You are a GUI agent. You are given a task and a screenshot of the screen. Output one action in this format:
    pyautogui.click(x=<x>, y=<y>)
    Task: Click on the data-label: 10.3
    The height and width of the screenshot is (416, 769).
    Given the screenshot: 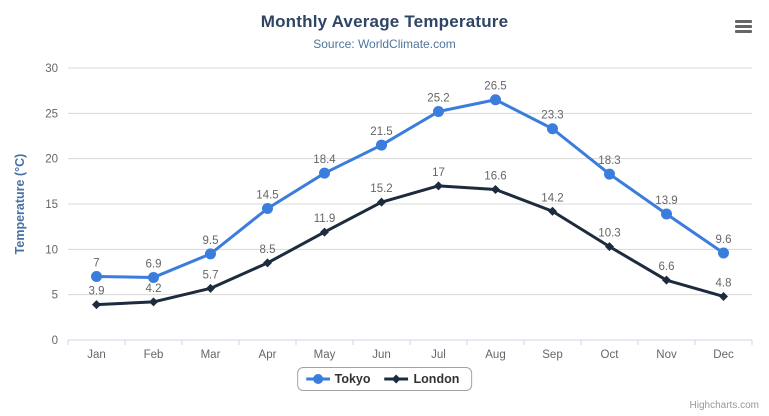 What is the action you would take?
    pyautogui.click(x=609, y=234)
    